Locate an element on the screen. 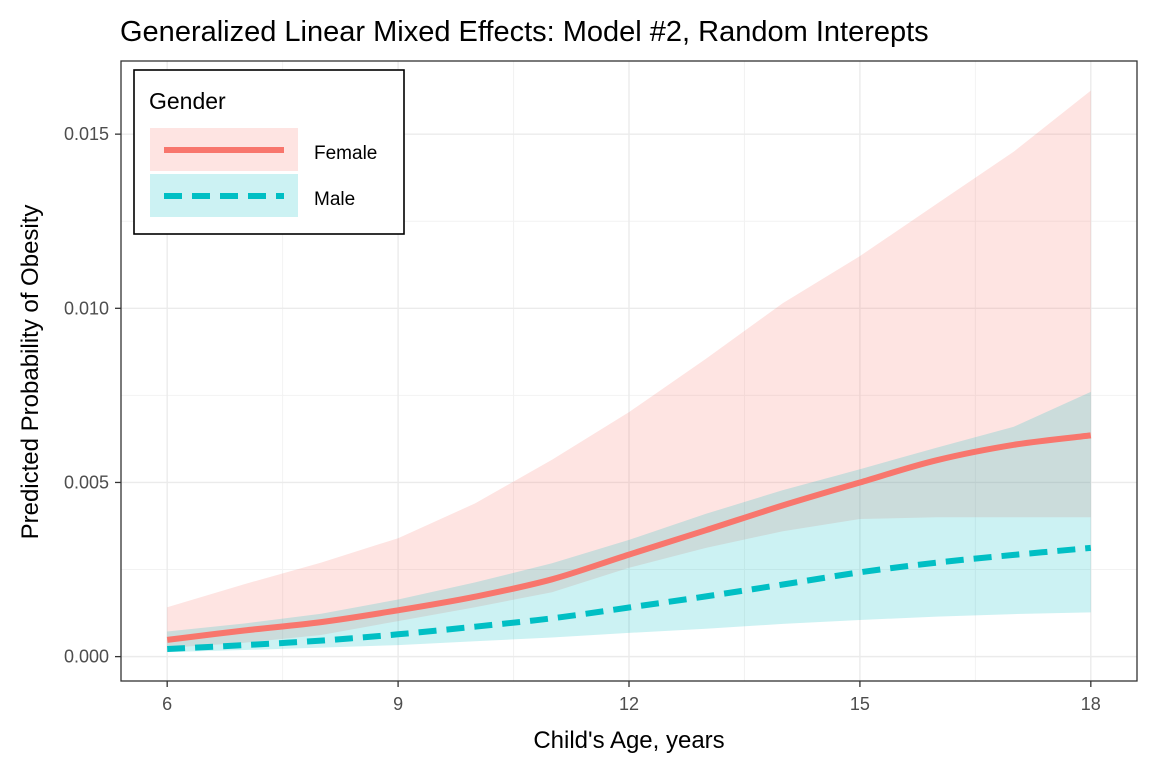 Image resolution: width=1152 pixels, height=768 pixels. line-male is located at coordinates (629, 598).